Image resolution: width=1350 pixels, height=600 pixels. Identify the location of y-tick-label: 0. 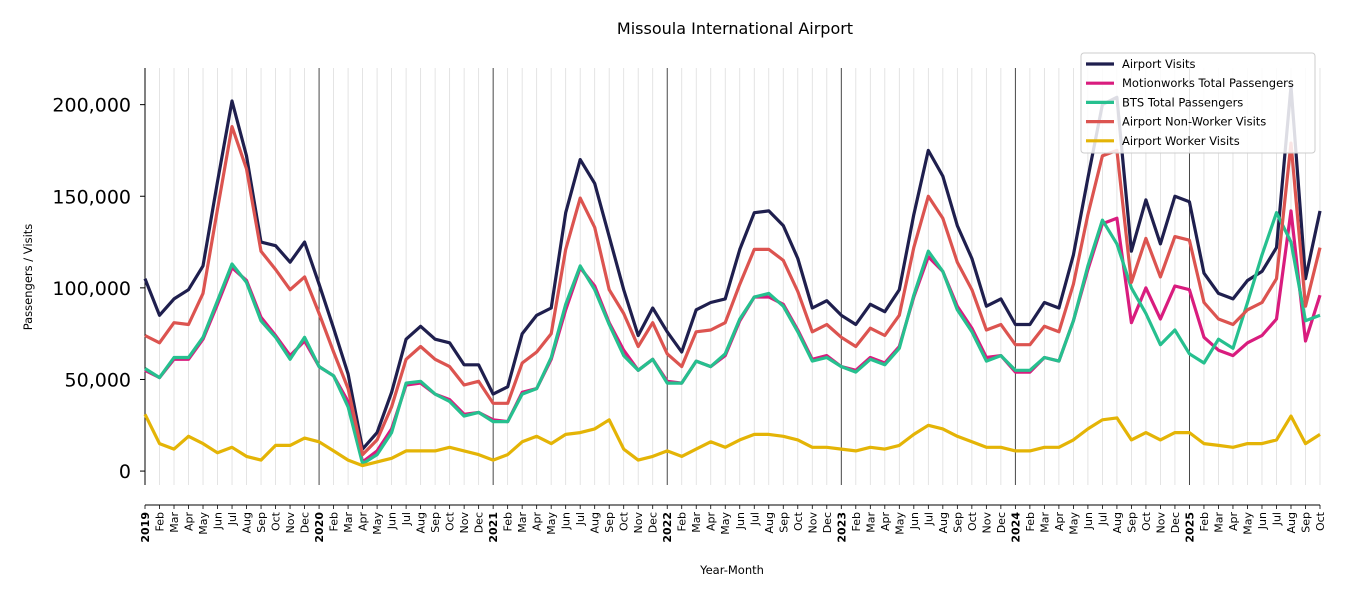
(125, 472).